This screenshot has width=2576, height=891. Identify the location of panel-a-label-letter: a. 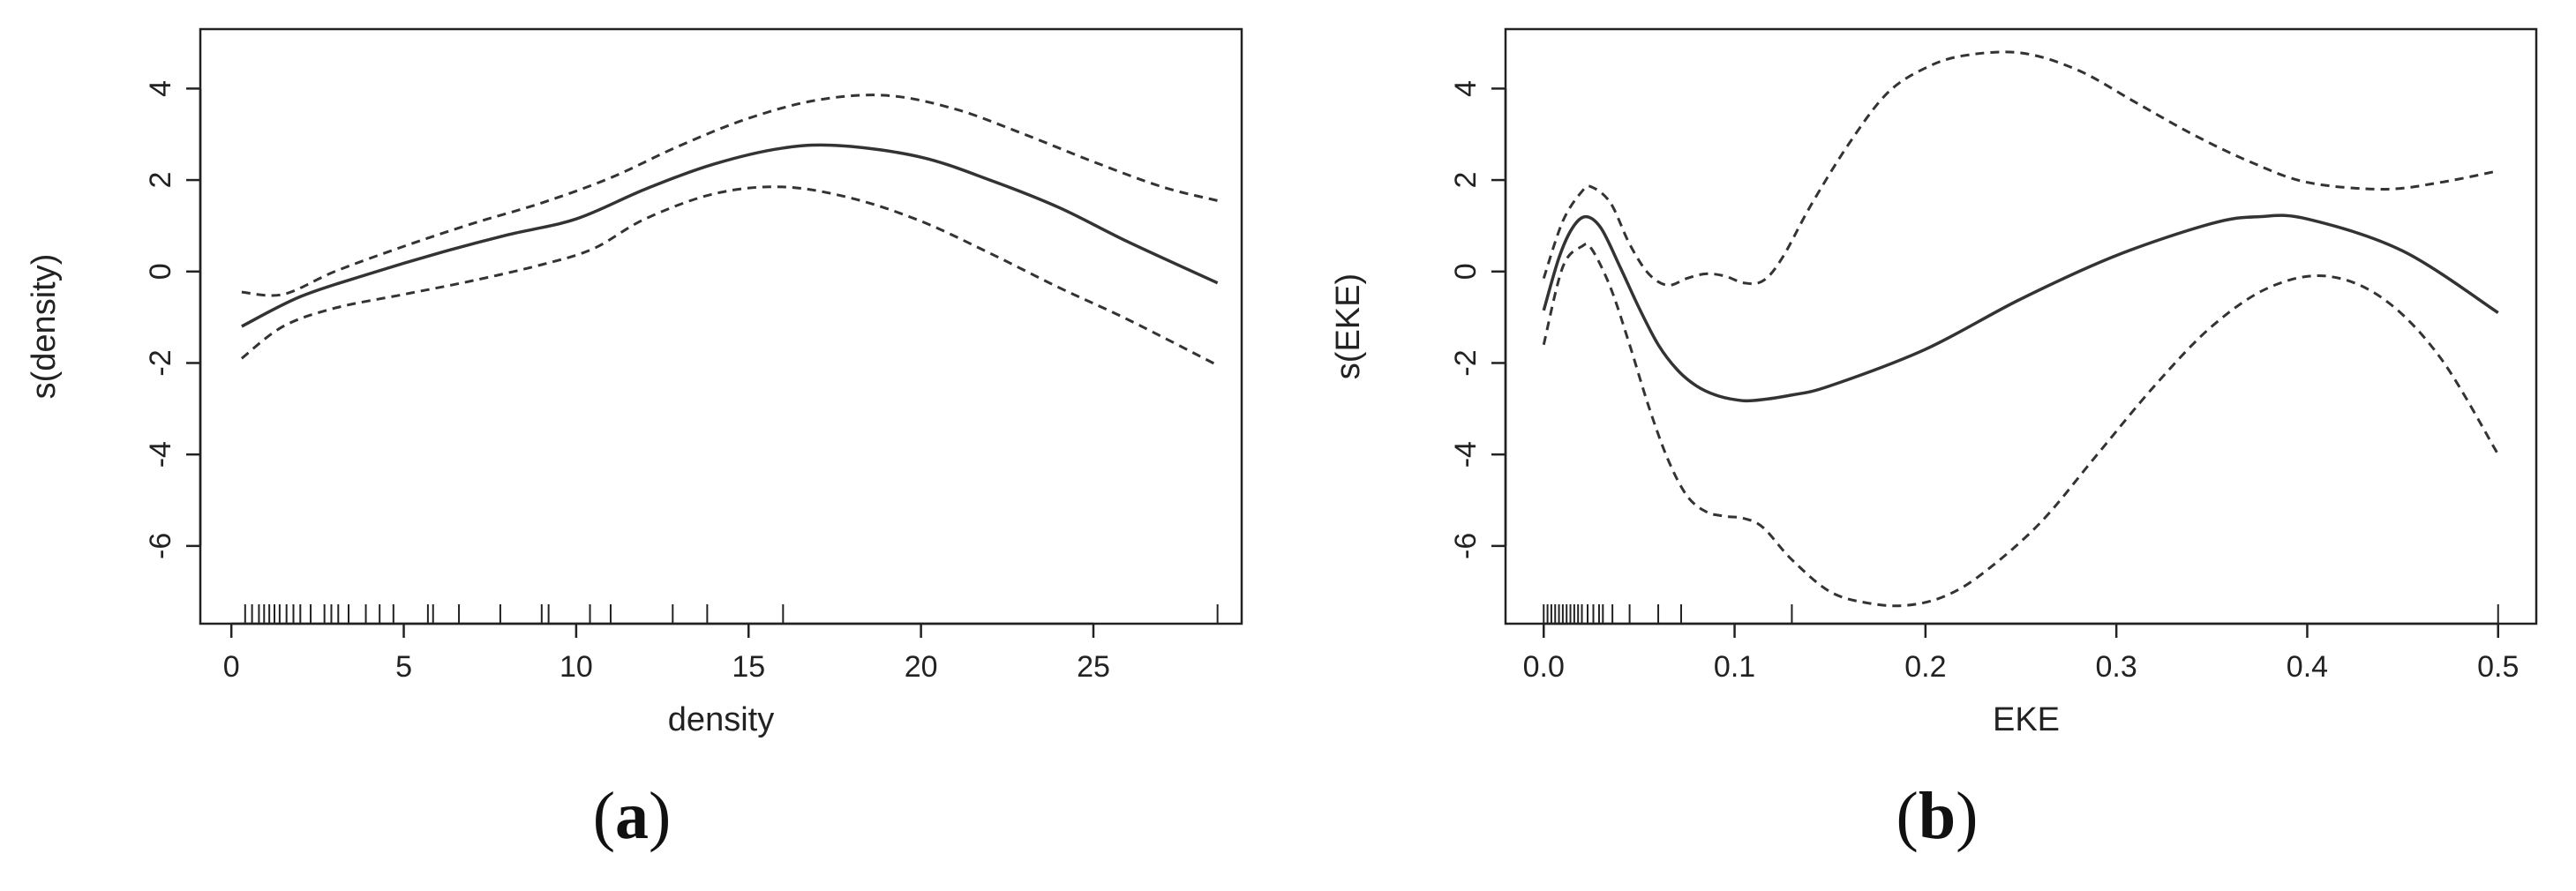
(632, 816).